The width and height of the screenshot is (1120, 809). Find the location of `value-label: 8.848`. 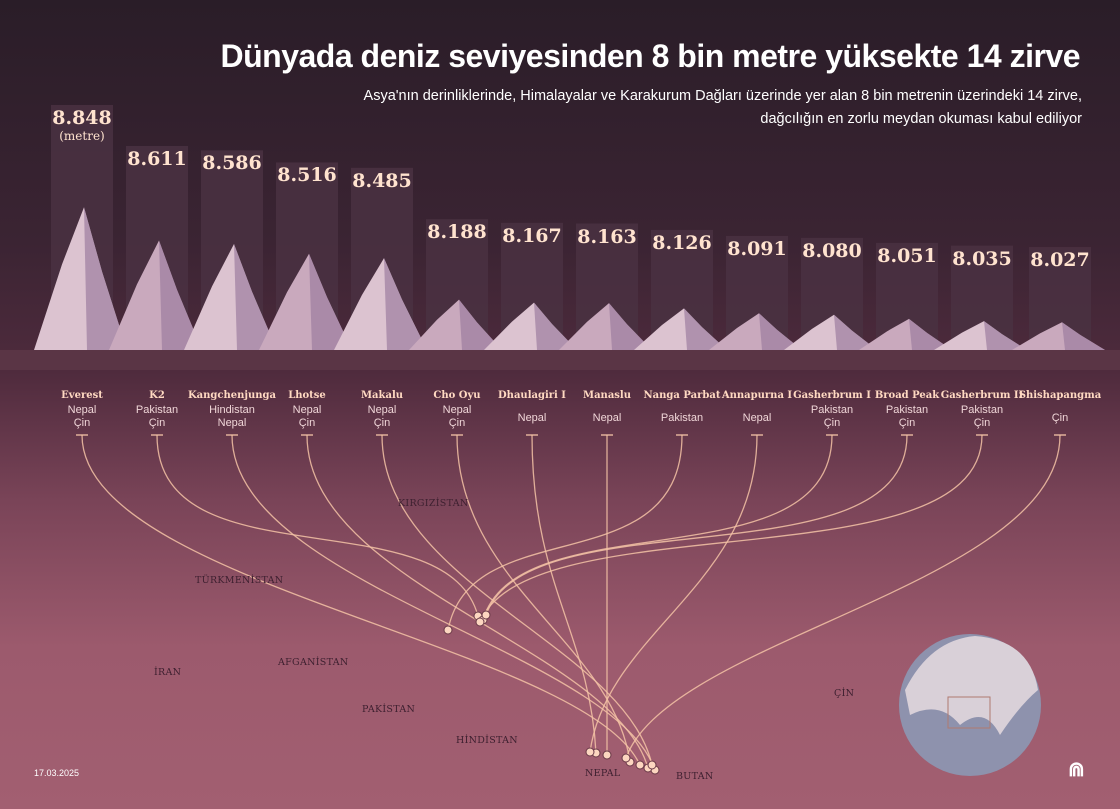

value-label: 8.848 is located at coordinates (82, 118).